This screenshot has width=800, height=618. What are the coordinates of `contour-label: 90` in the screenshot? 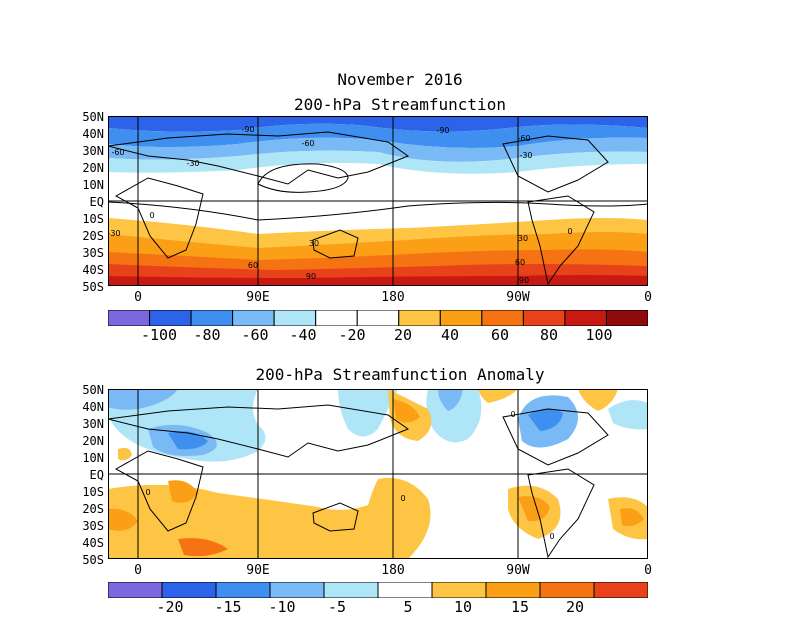 It's located at (311, 276).